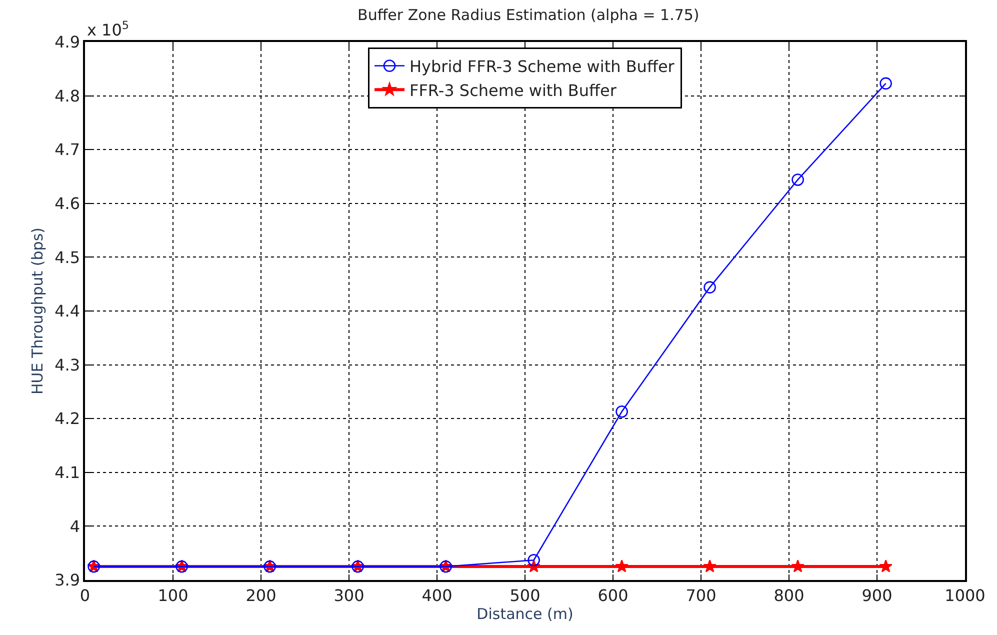 This screenshot has width=997, height=635. Describe the element at coordinates (965, 595) in the screenshot. I see `x-tick-label: 1000` at that location.